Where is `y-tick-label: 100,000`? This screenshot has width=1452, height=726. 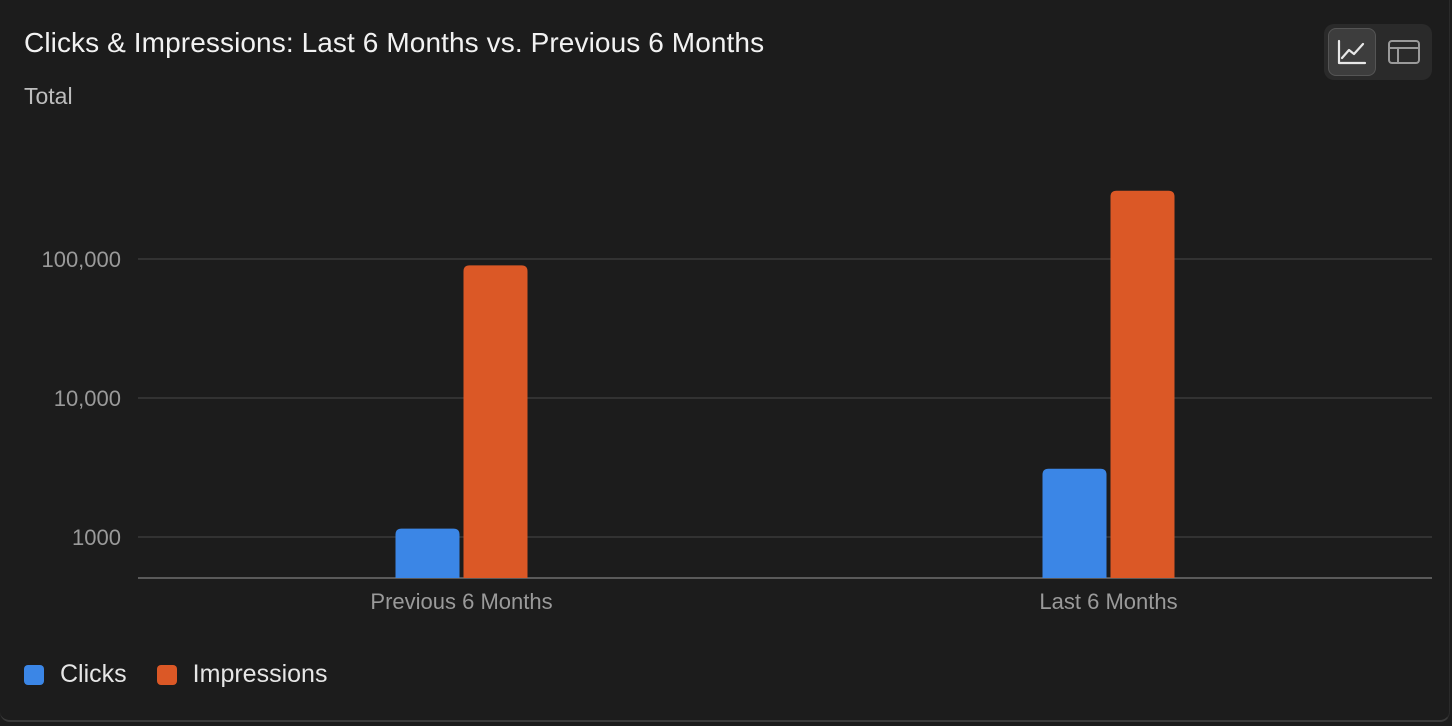
y-tick-label: 100,000 is located at coordinates (81, 259).